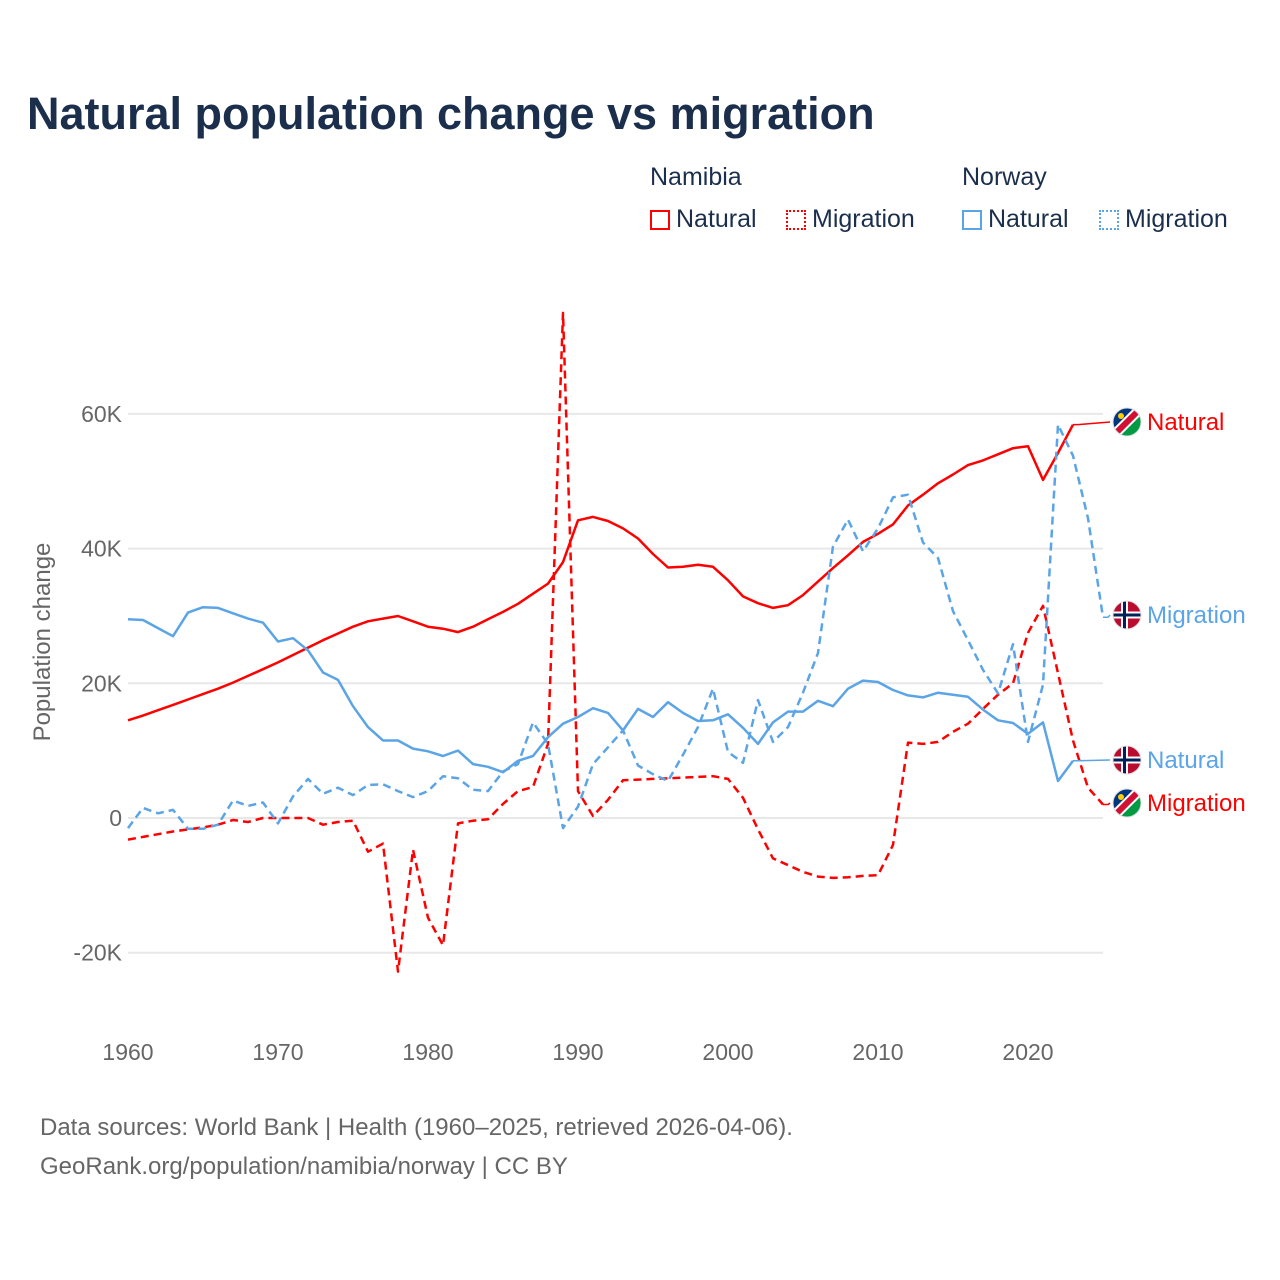 The image size is (1280, 1280). I want to click on end-label-namibia-natural: Natural, so click(1185, 422).